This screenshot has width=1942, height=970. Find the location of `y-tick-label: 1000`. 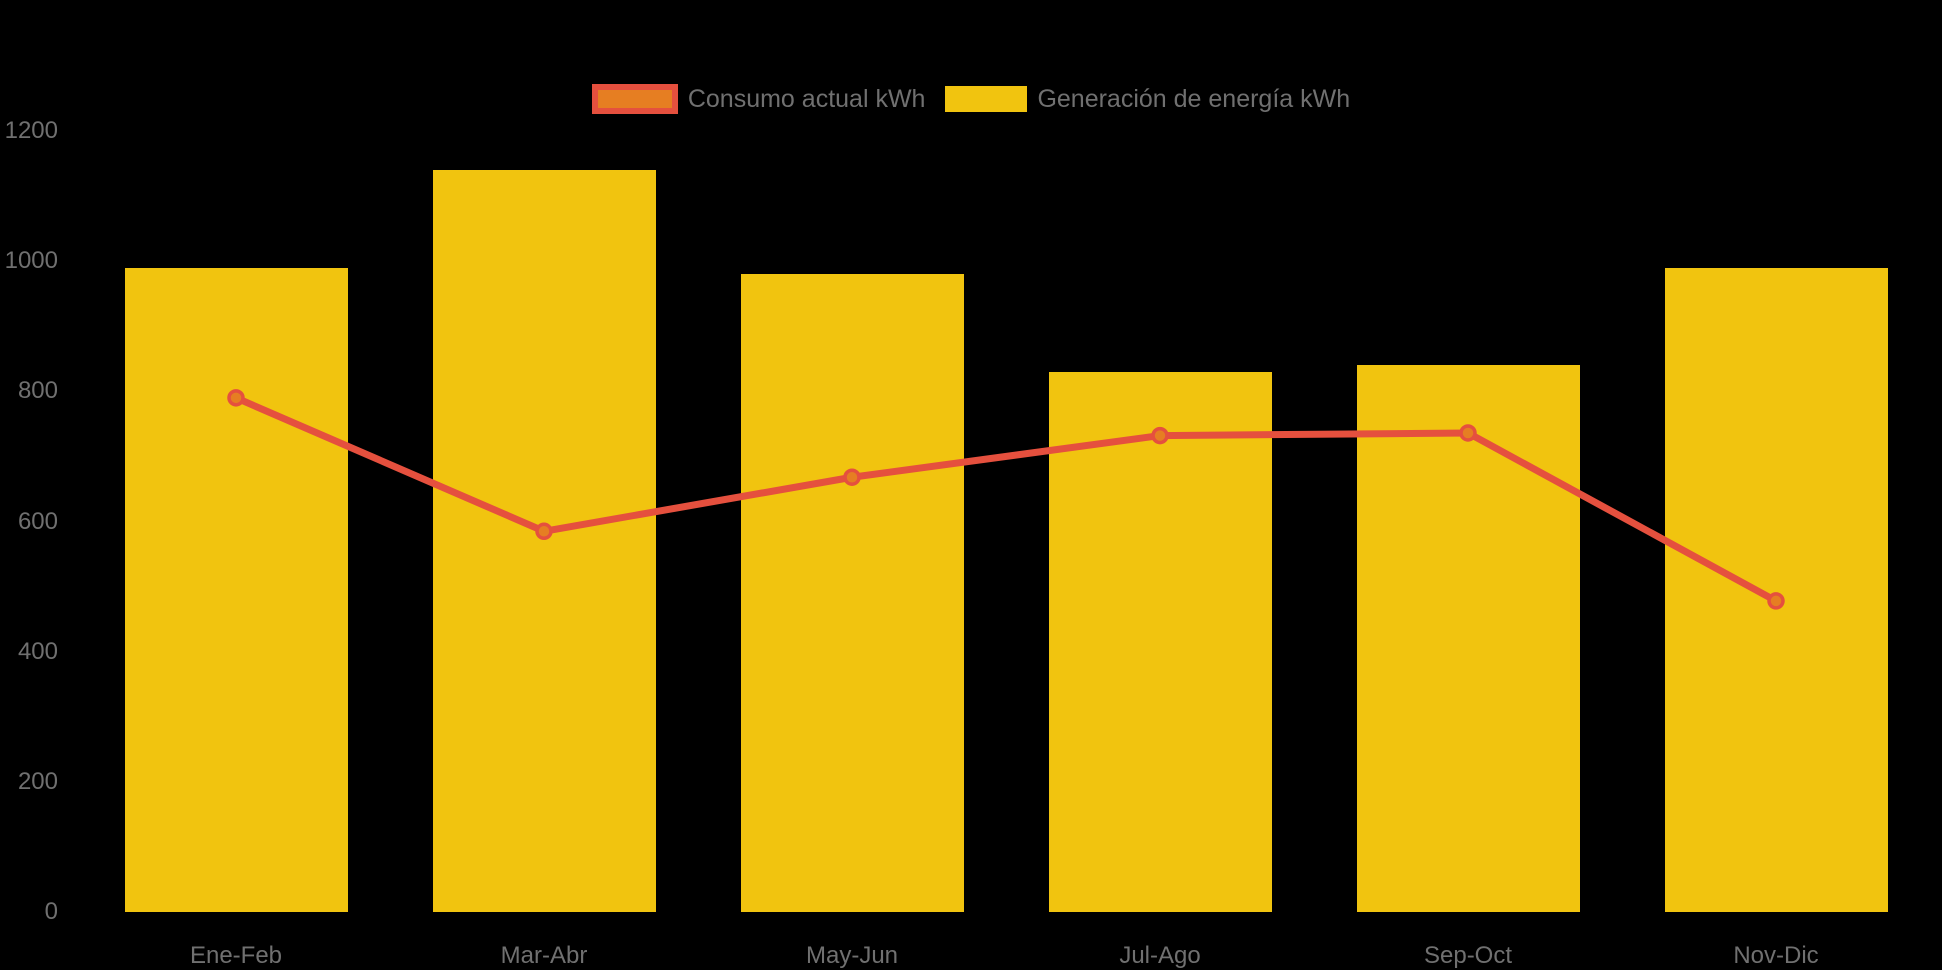

y-tick-label: 1000 is located at coordinates (31, 261).